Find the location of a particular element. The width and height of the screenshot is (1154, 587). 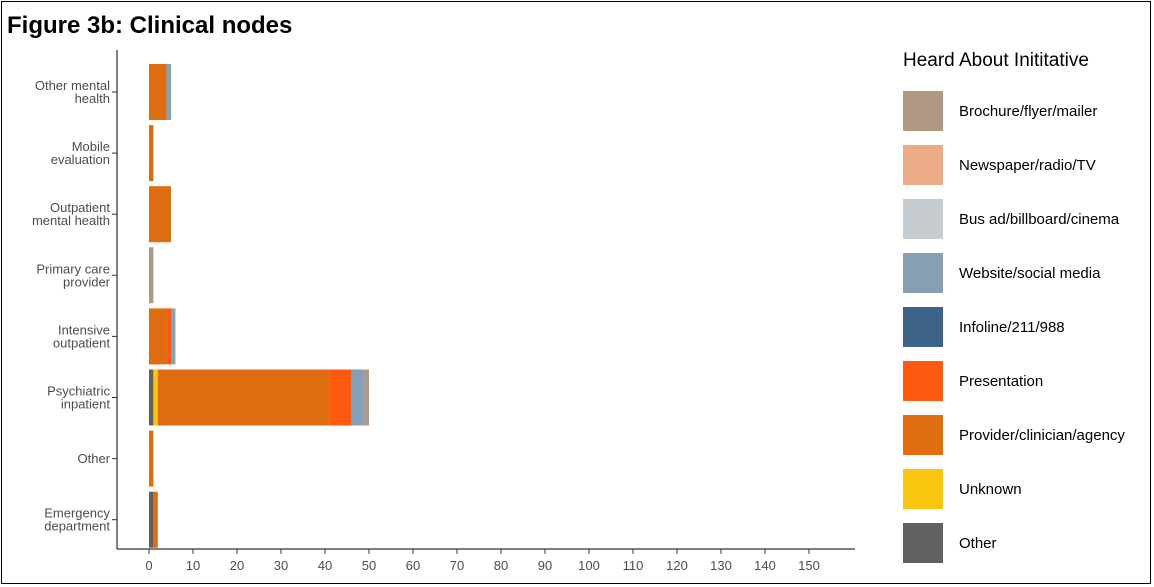

legend-item: Provider/clinician/agency is located at coordinates (1025, 435).